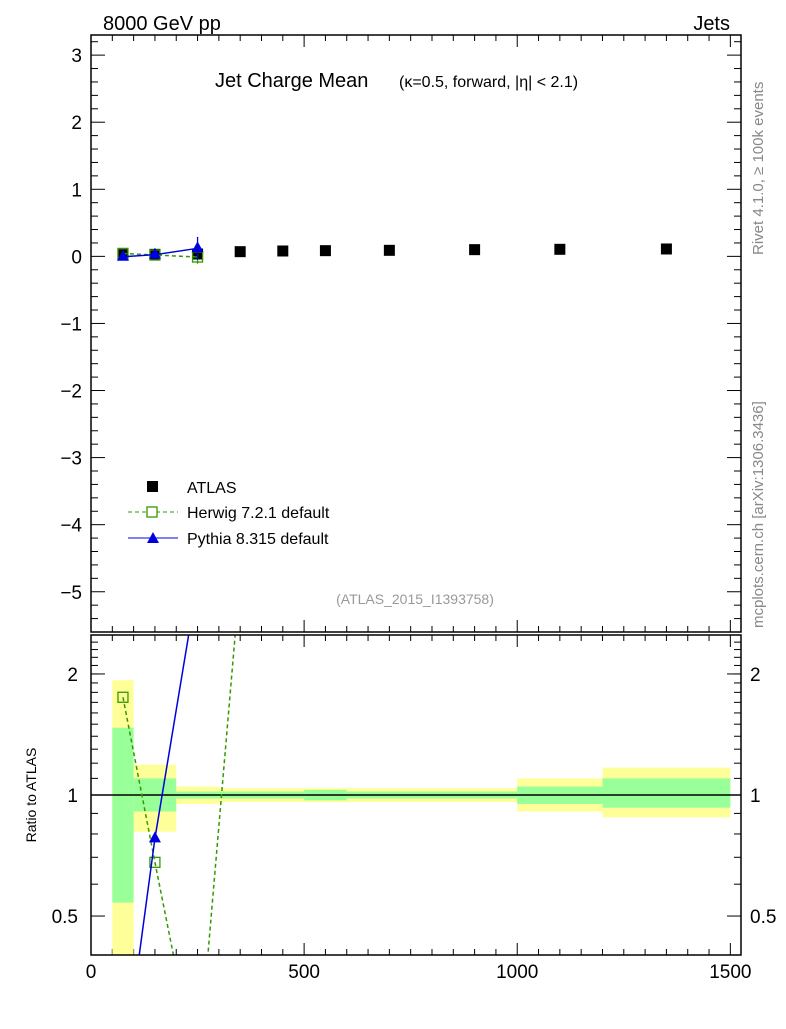 Image resolution: width=786 pixels, height=1029 pixels. Describe the element at coordinates (258, 539) in the screenshot. I see `legend-label-pythia: Pythia 8.315 default` at that location.